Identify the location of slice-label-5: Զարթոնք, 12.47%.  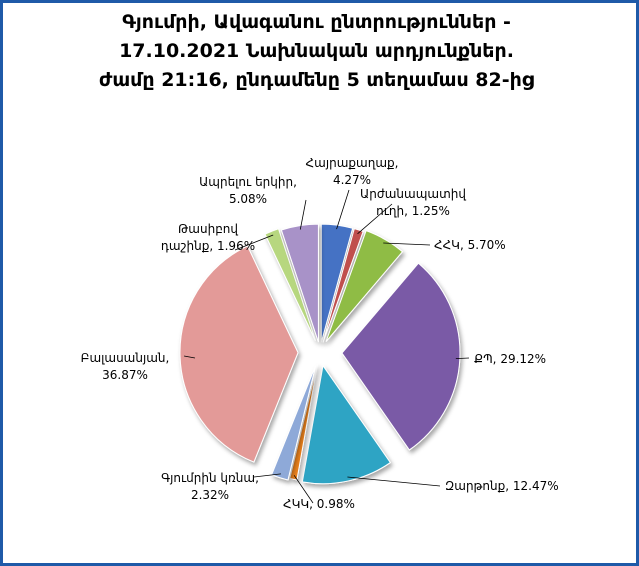
(502, 486).